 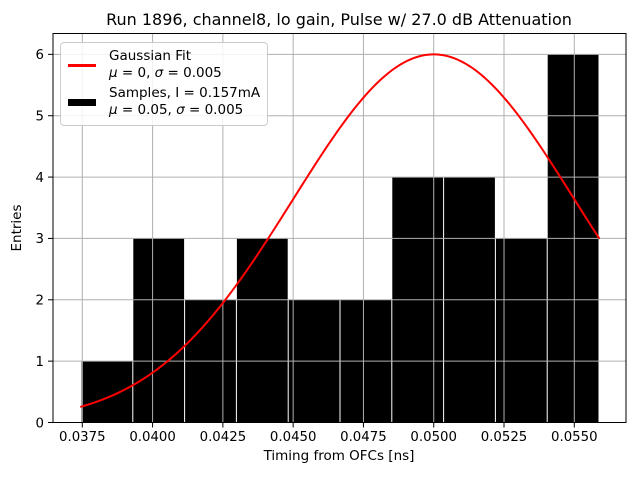 I want to click on y-tick-label: 3, so click(x=40, y=239).